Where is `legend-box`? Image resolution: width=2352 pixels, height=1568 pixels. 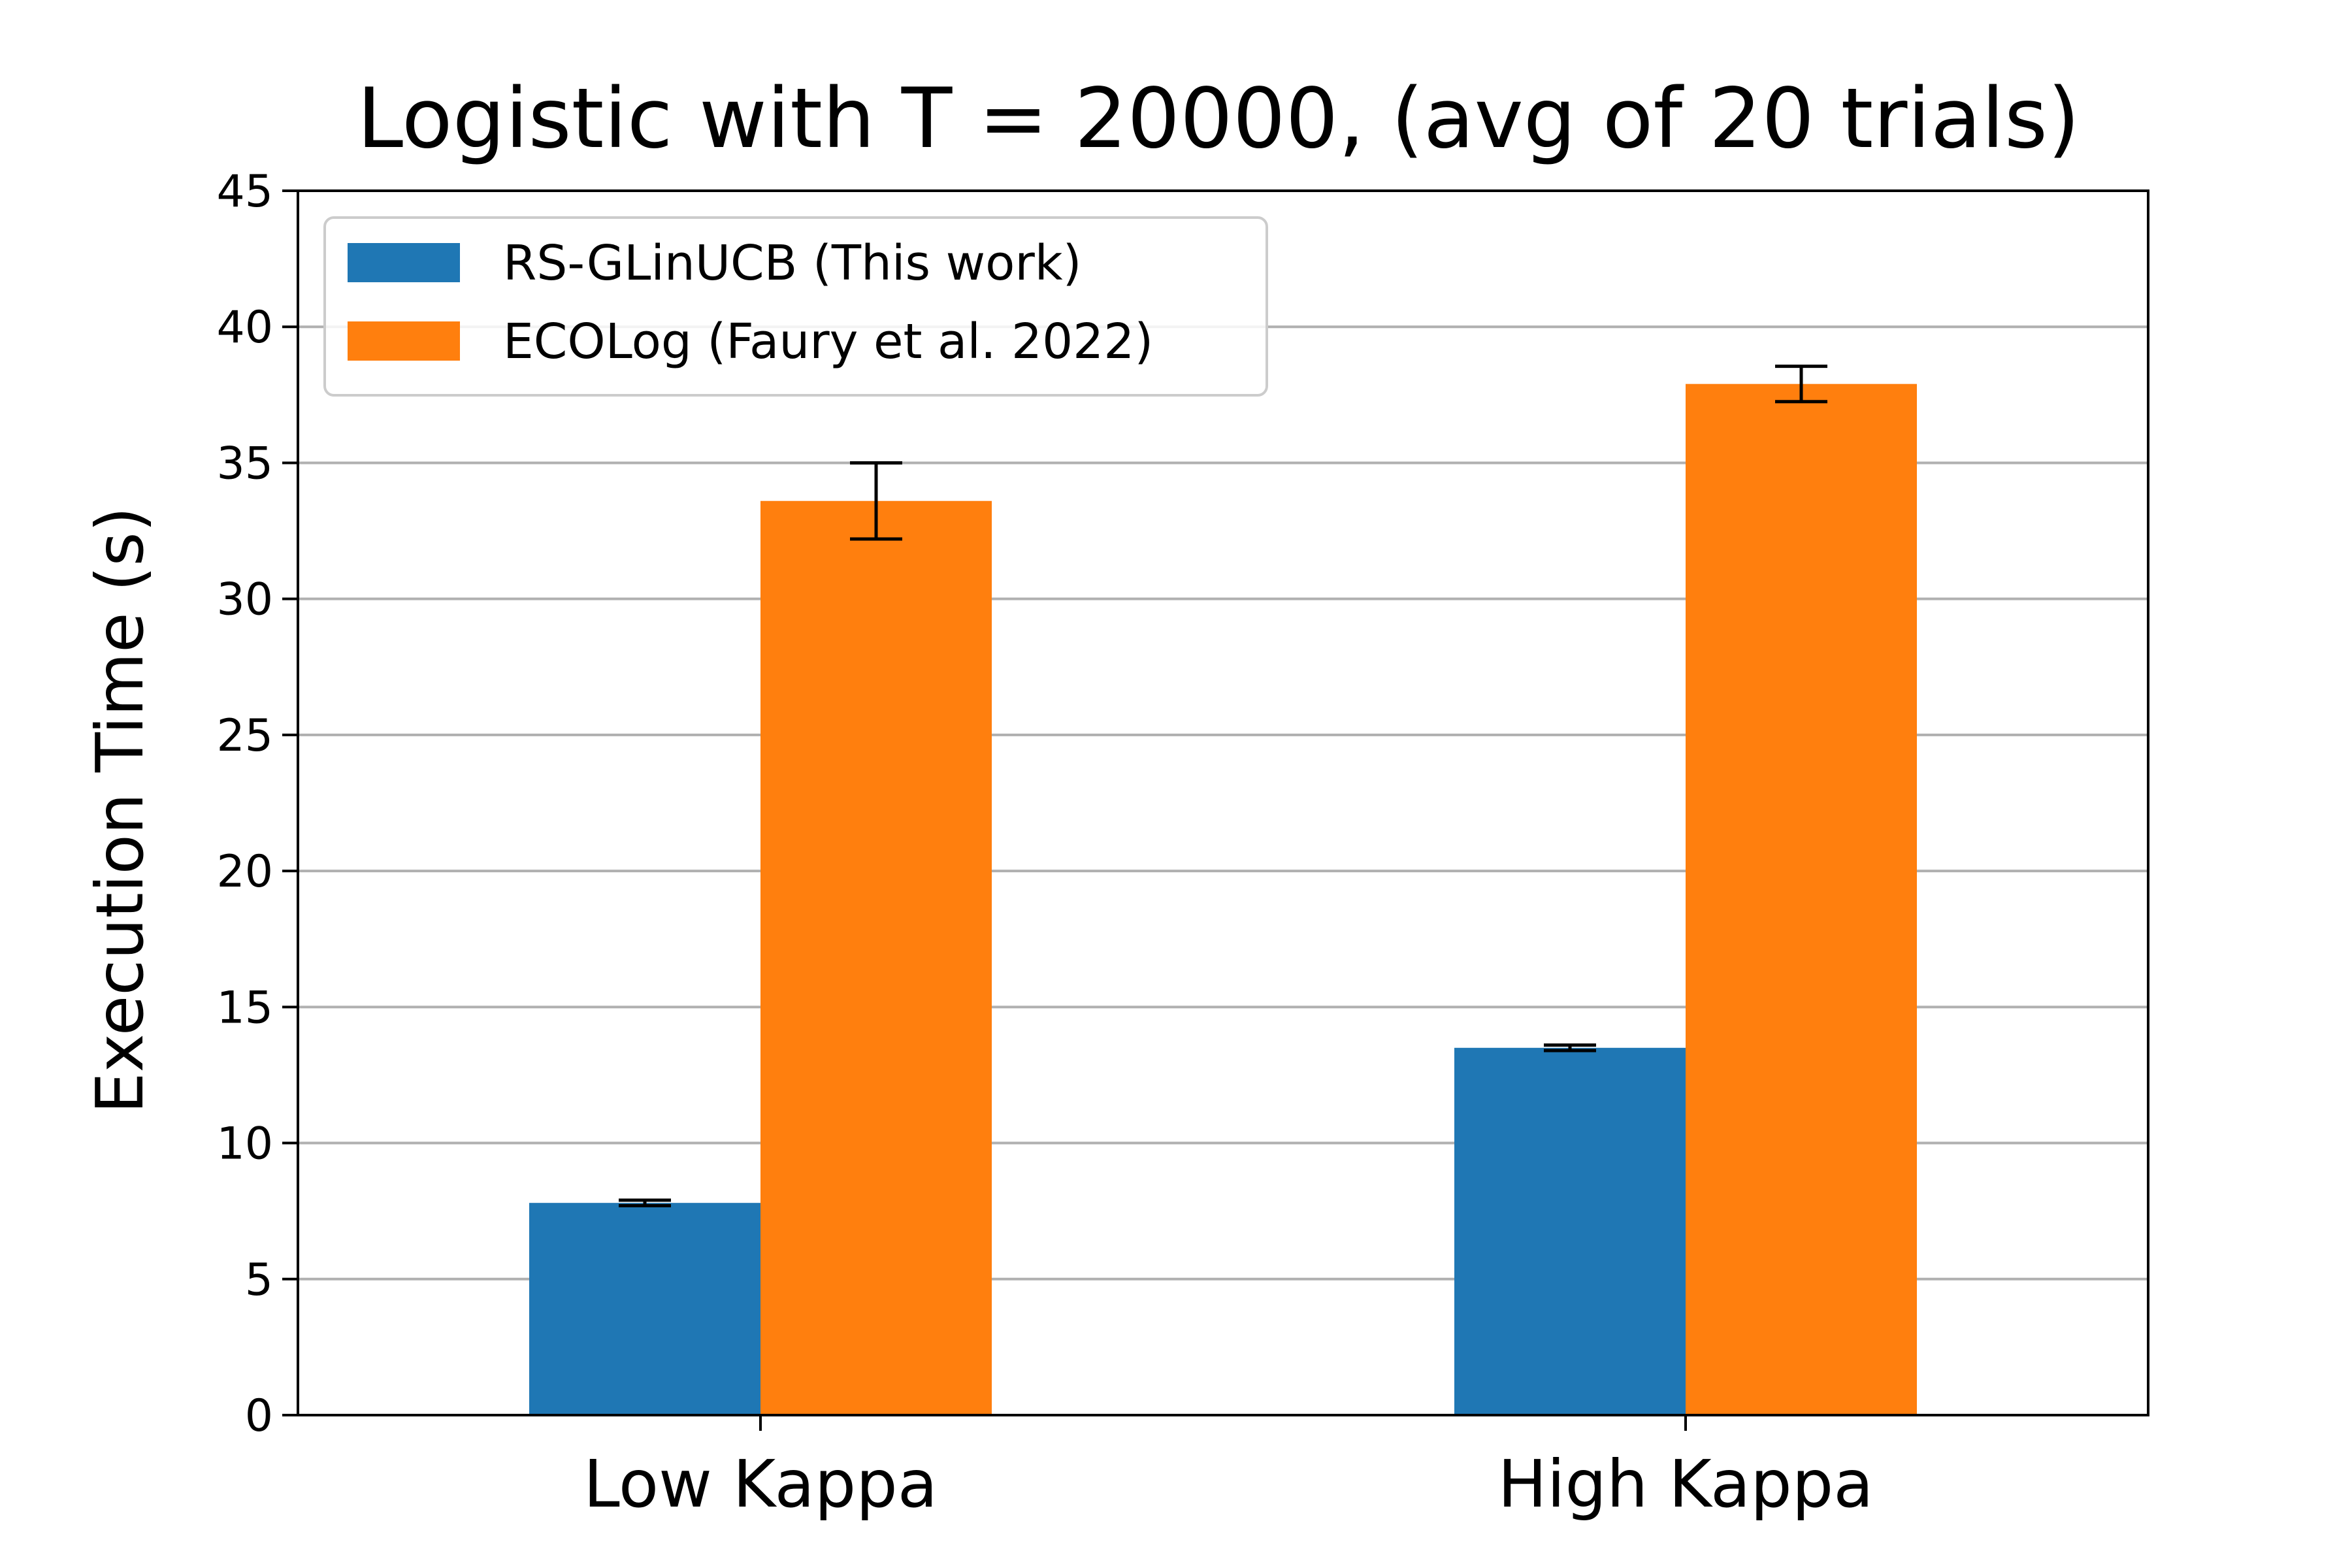 legend-box is located at coordinates (795, 306).